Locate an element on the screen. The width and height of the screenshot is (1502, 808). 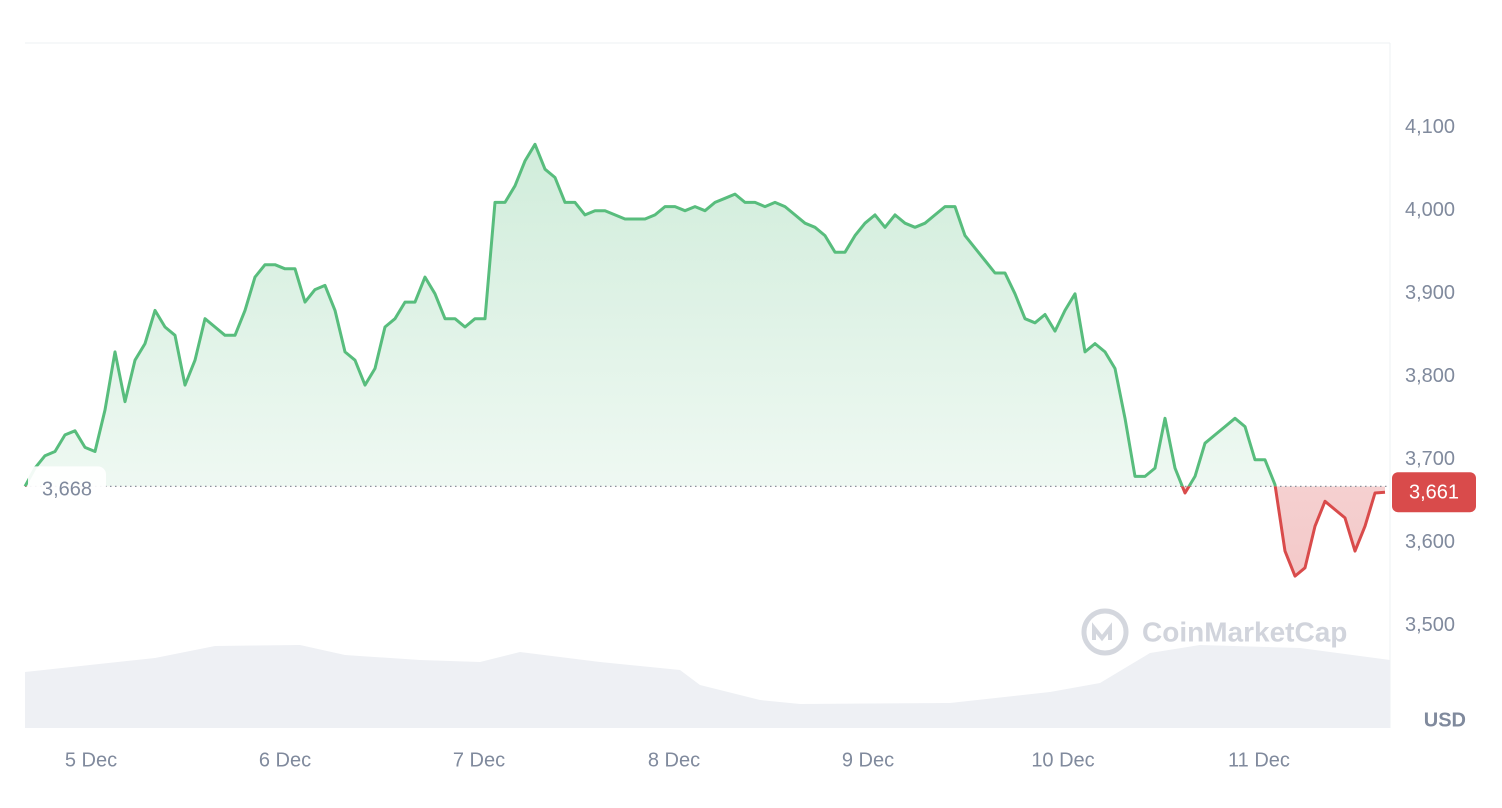
last-price-label: 3,661 is located at coordinates (1434, 492).